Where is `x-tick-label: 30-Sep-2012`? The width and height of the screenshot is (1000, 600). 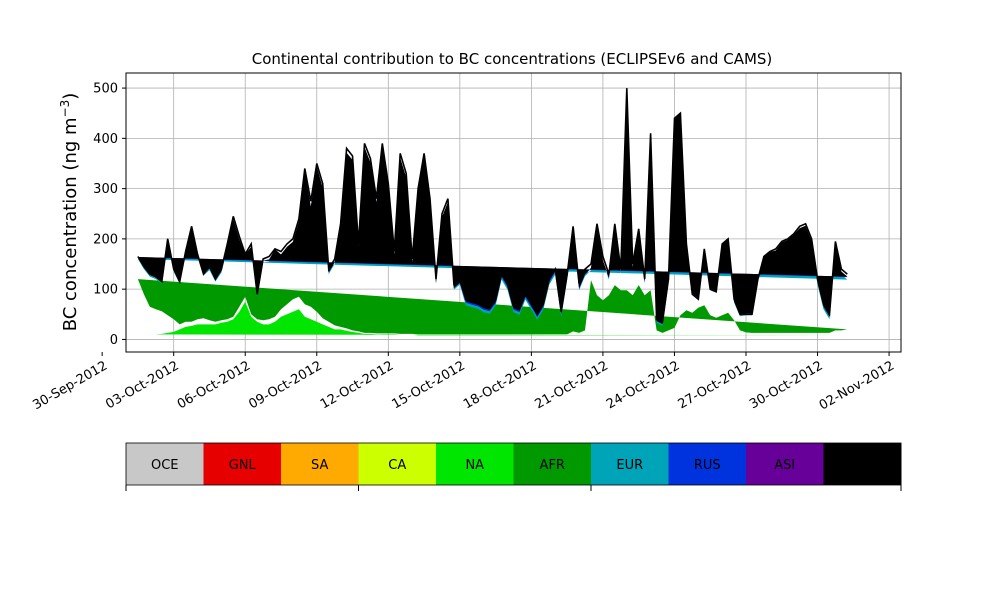 x-tick-label: 30-Sep-2012 is located at coordinates (70, 385).